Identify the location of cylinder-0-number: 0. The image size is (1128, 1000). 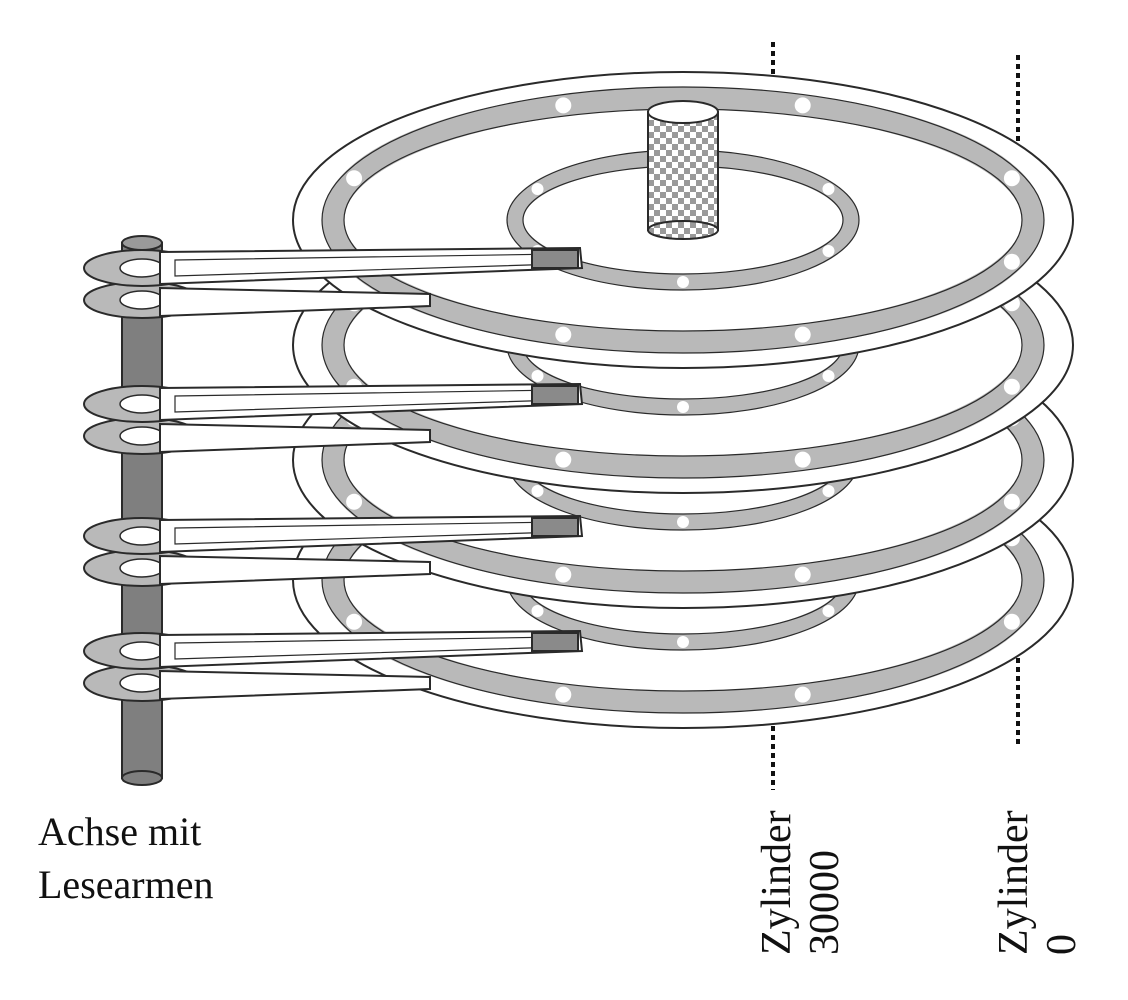
(1062, 944).